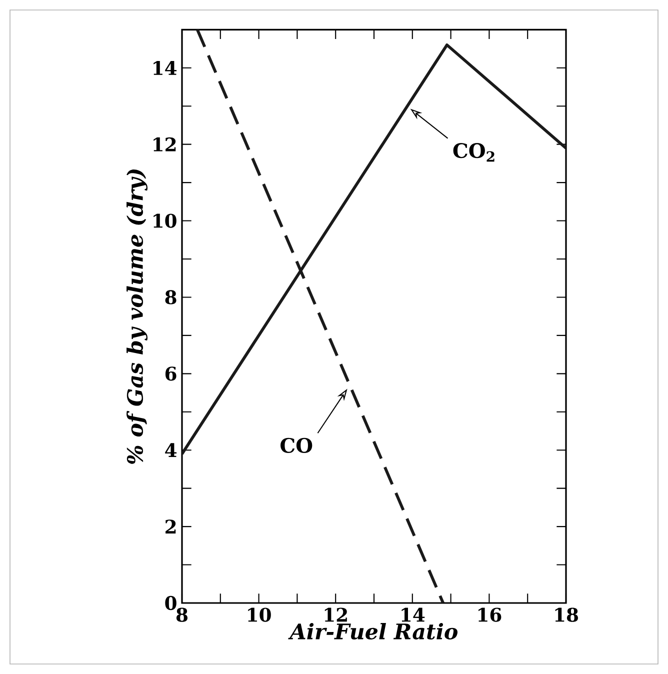 The image size is (668, 674). Describe the element at coordinates (170, 373) in the screenshot. I see `y-tick-label: 6` at that location.